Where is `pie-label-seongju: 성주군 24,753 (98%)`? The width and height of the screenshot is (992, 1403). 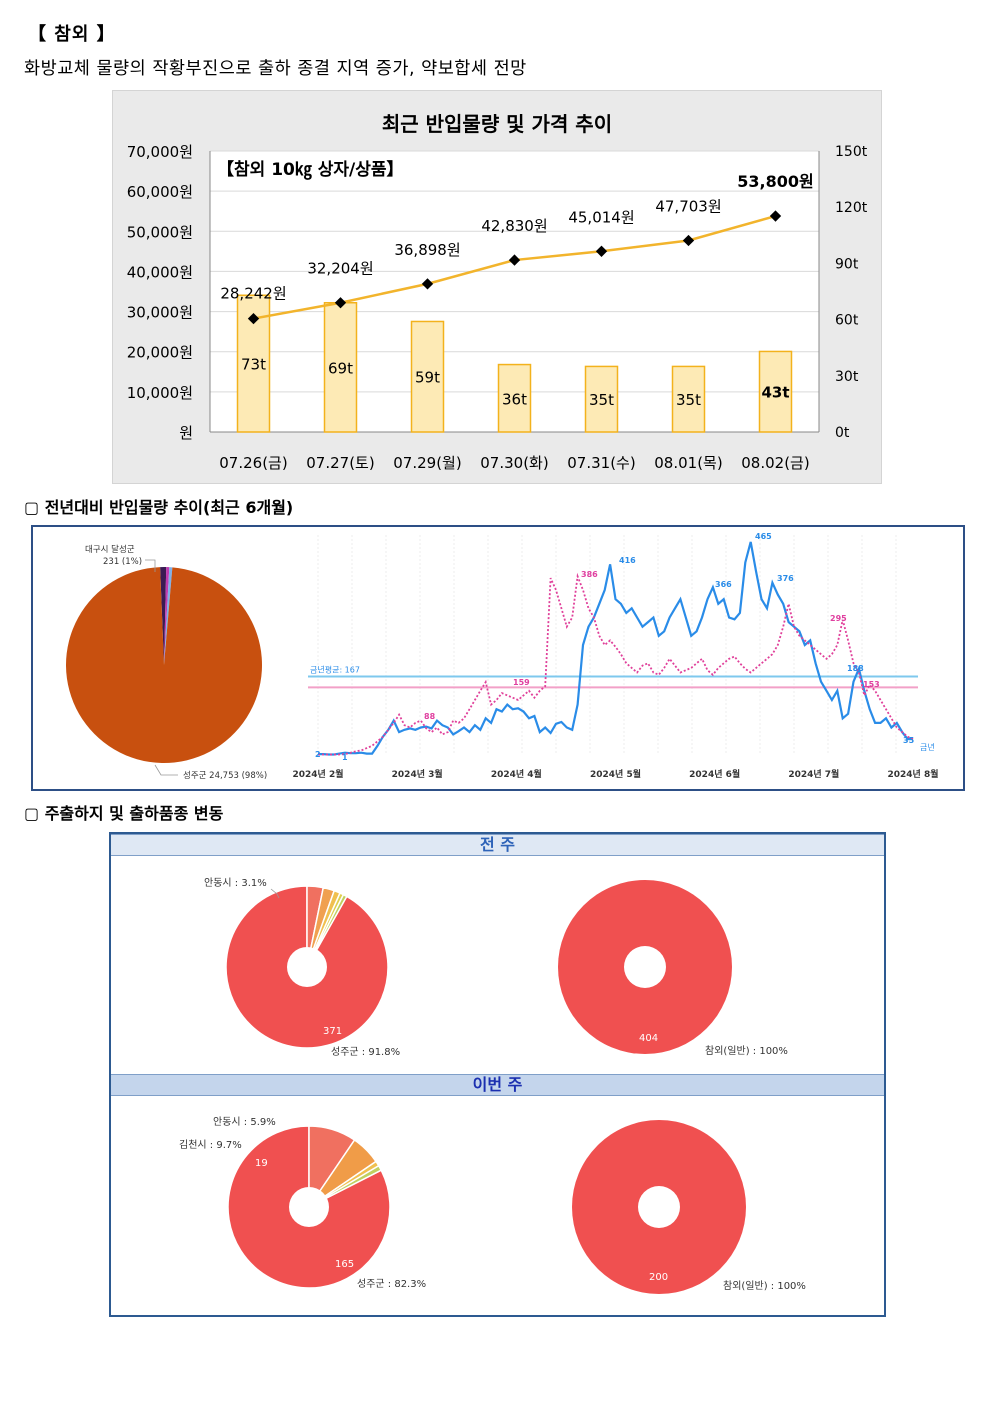
pie-label-seongju: 성주군 24,753 (98%) is located at coordinates (225, 776).